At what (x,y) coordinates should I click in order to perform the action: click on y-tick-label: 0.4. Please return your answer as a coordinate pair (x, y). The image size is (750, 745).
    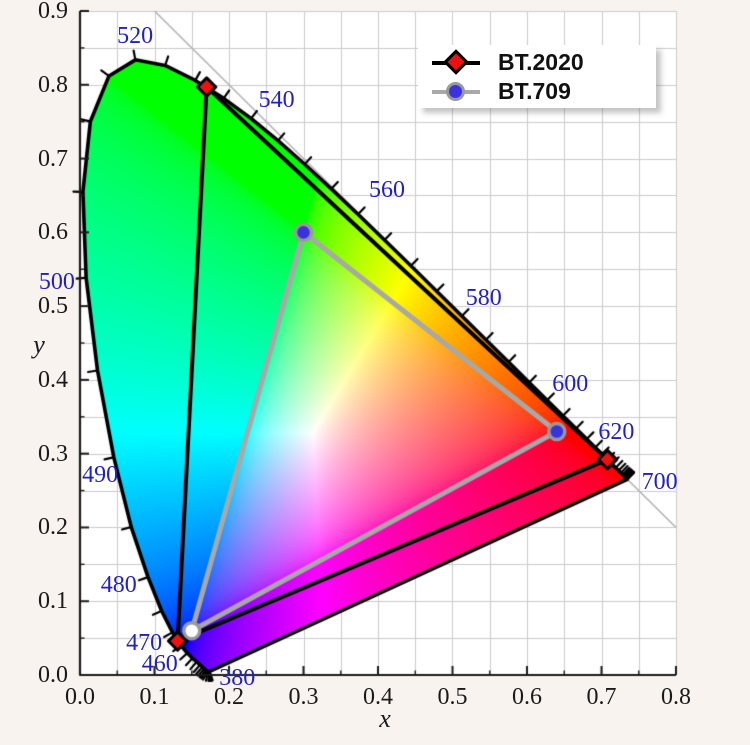
    Looking at the image, I should click on (53, 379).